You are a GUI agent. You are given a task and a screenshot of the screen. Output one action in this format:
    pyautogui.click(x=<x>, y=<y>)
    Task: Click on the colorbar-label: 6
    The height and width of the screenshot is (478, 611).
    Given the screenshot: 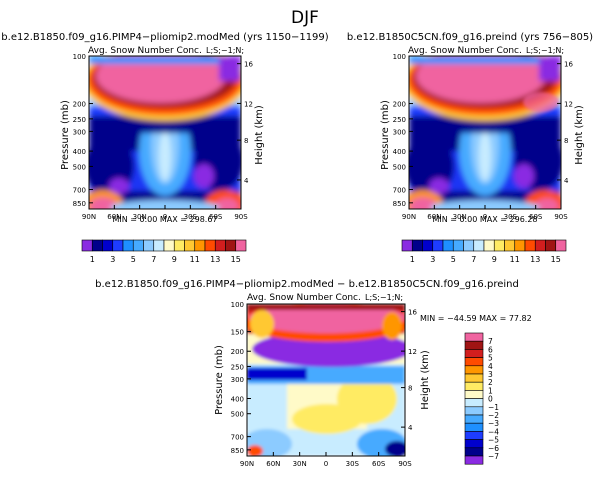 What is the action you would take?
    pyautogui.click(x=490, y=349)
    